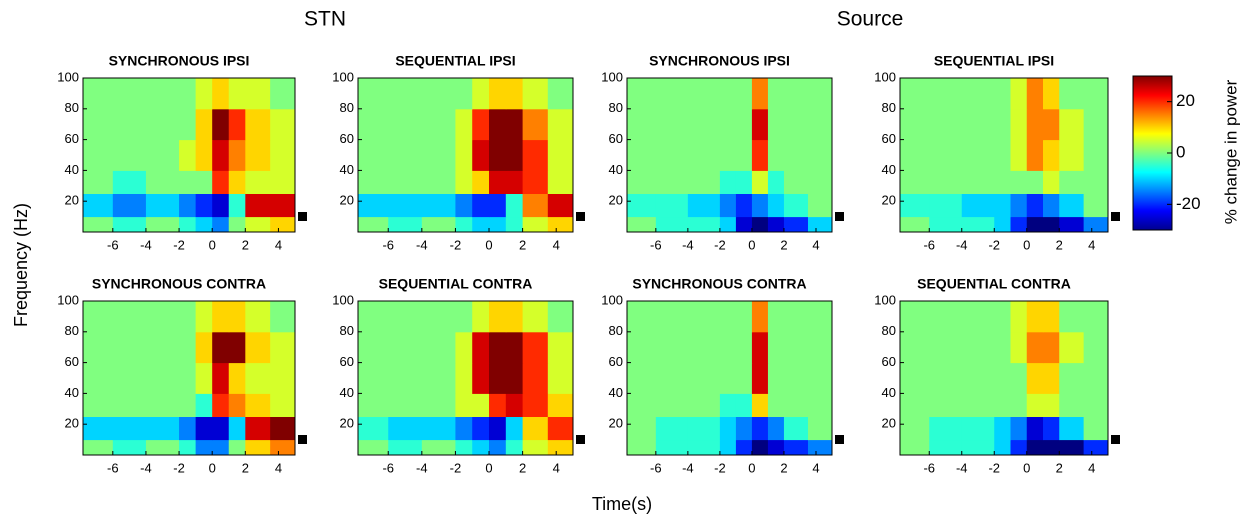  What do you see at coordinates (719, 284) in the screenshot?
I see `panel-title: SYNCHRONOUS CONTRA` at bounding box center [719, 284].